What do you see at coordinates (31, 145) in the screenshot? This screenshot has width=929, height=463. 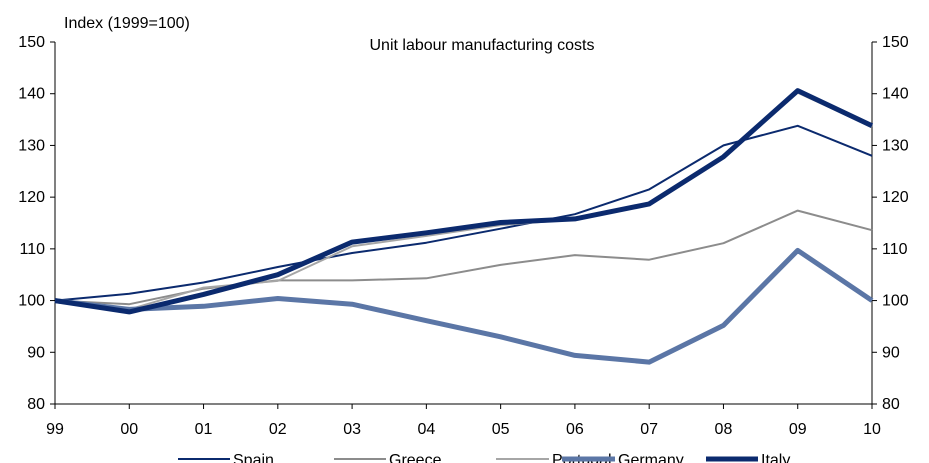 I see `y-tick-label-left: 130` at bounding box center [31, 145].